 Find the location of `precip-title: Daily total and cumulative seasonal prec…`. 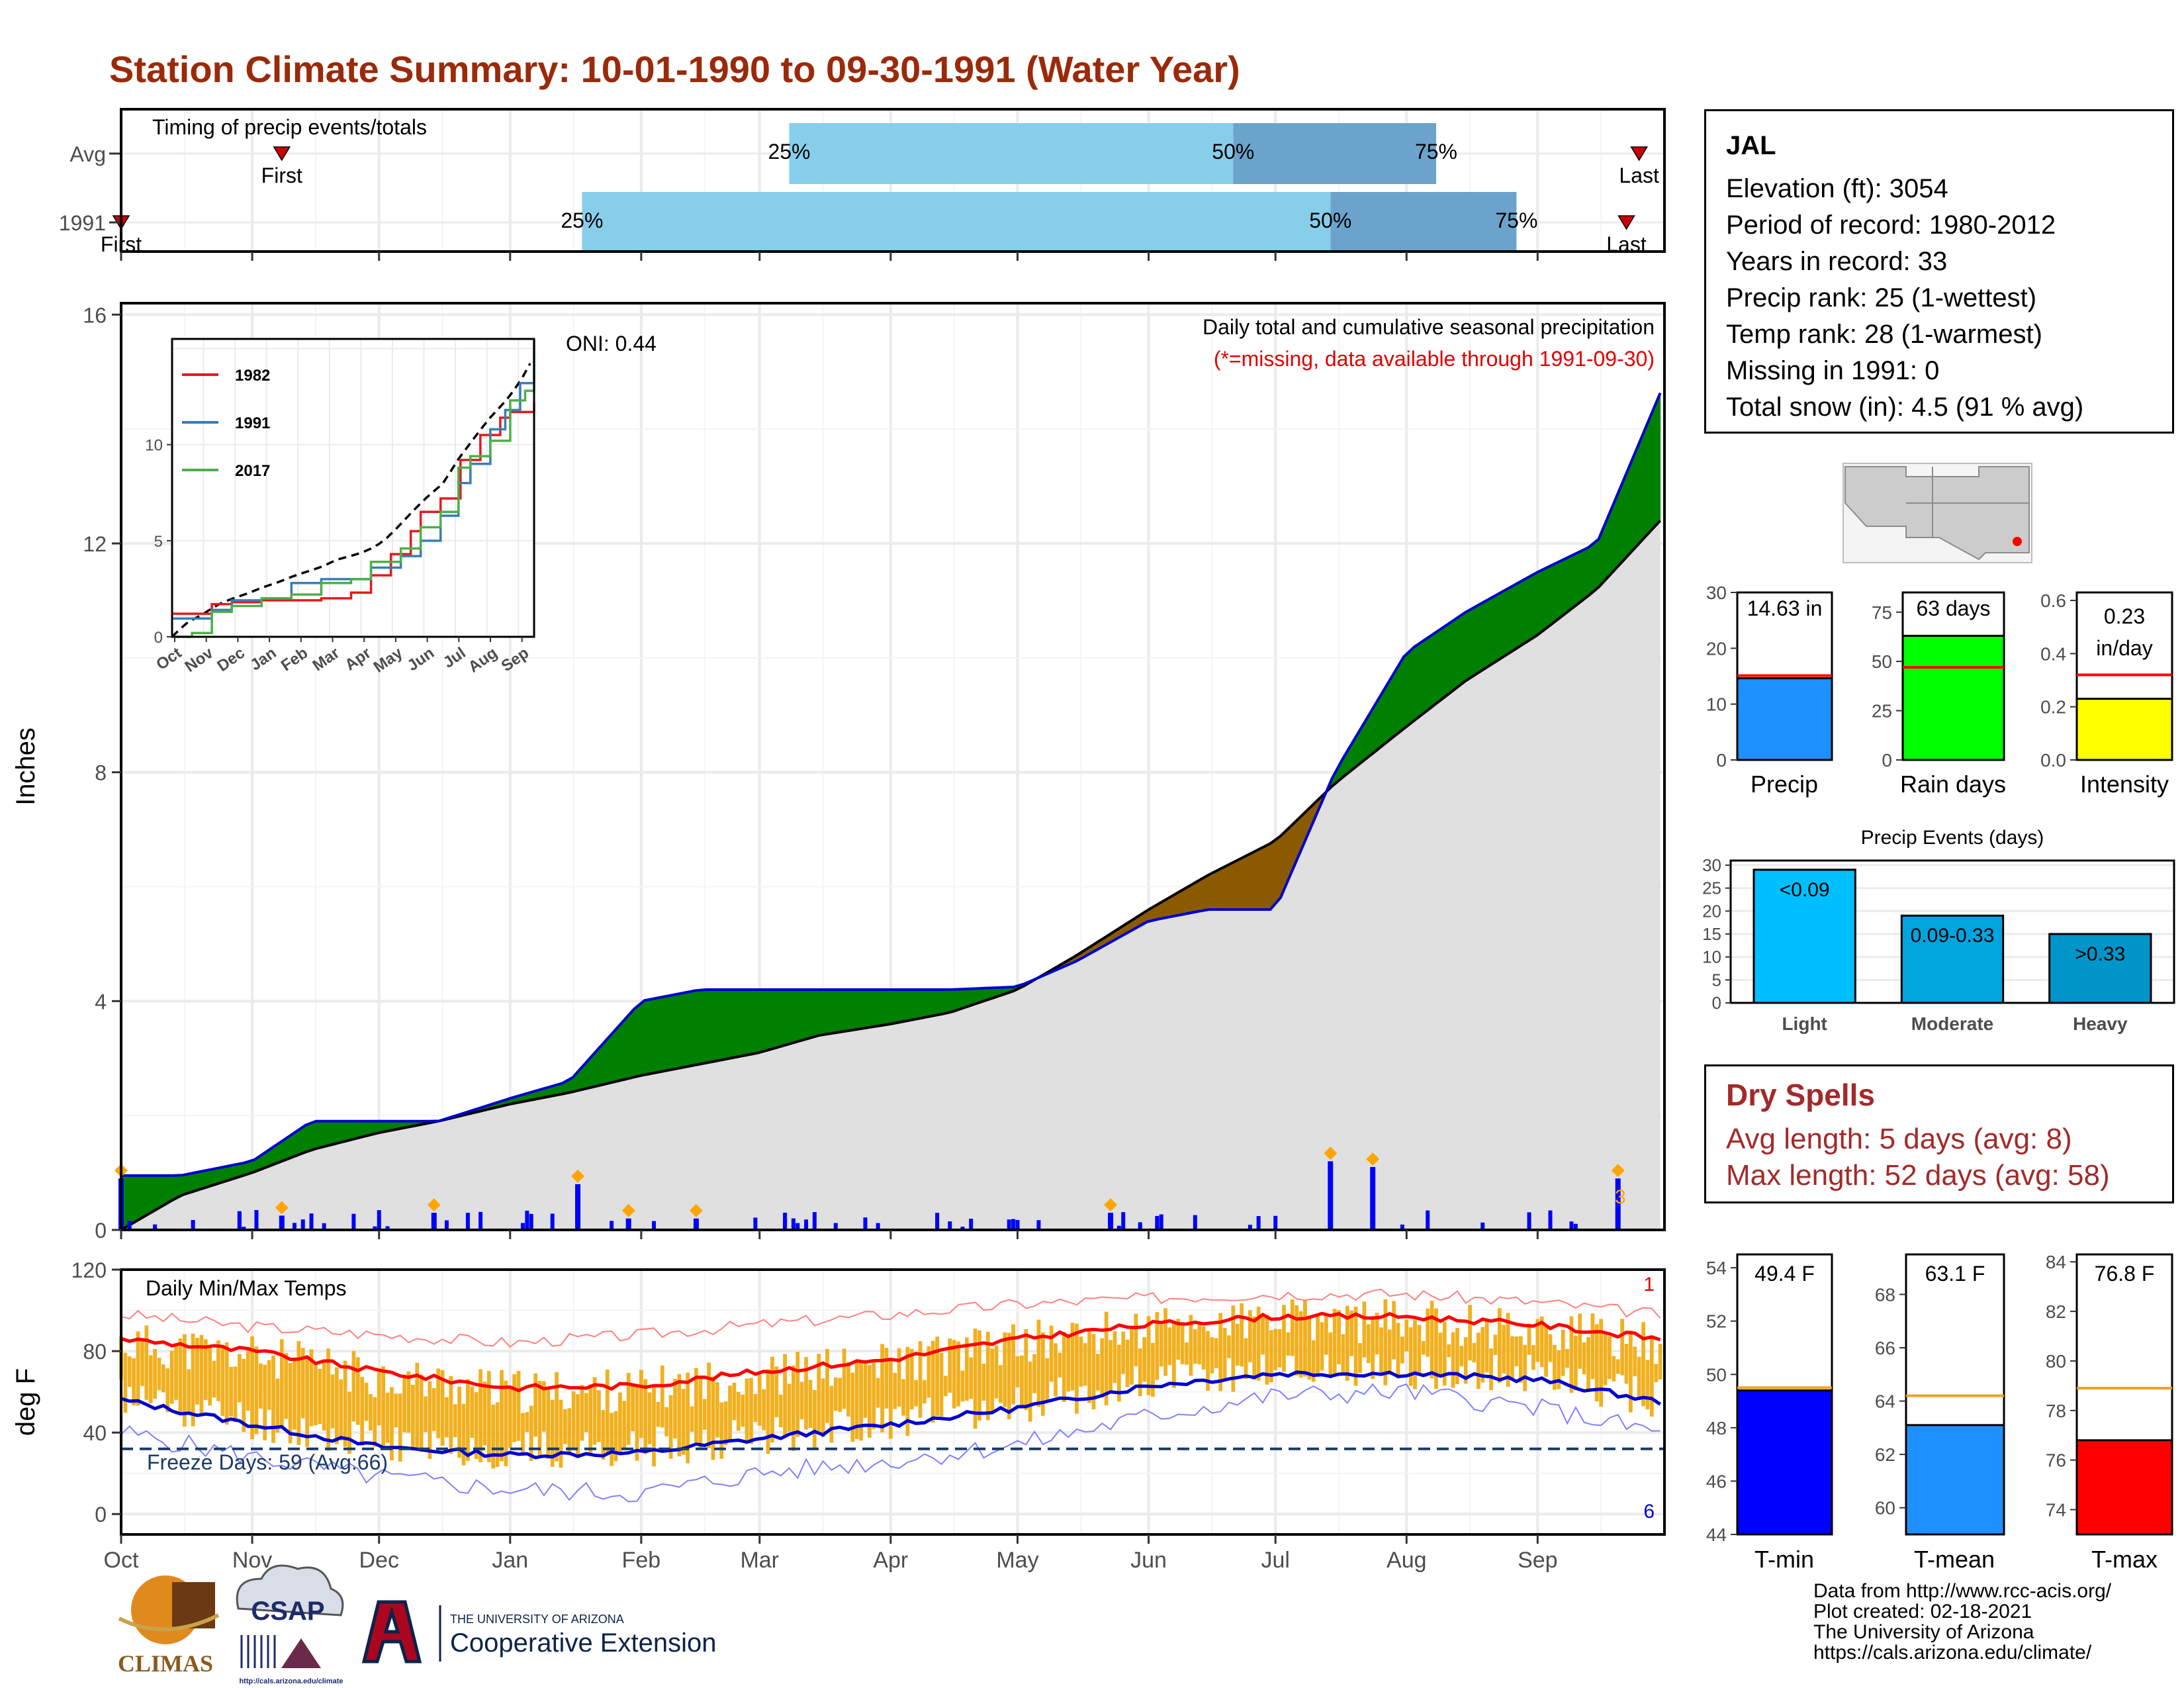

precip-title: Daily total and cumulative seasonal prec… is located at coordinates (1429, 327).